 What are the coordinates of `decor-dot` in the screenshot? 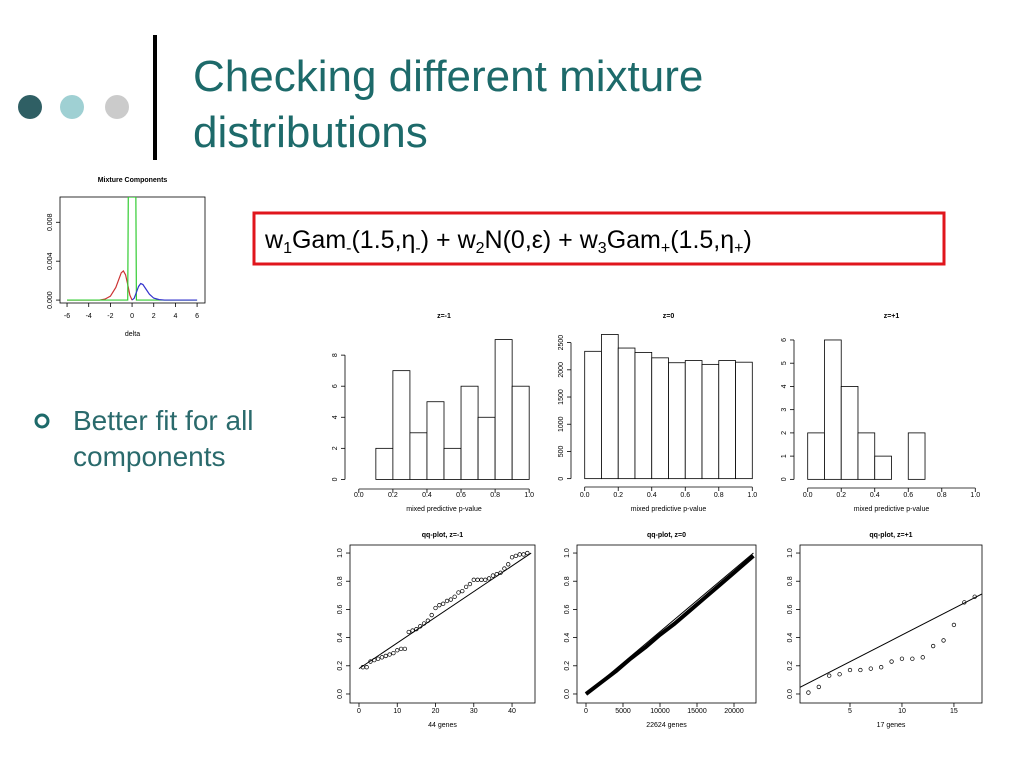 It's located at (72, 107).